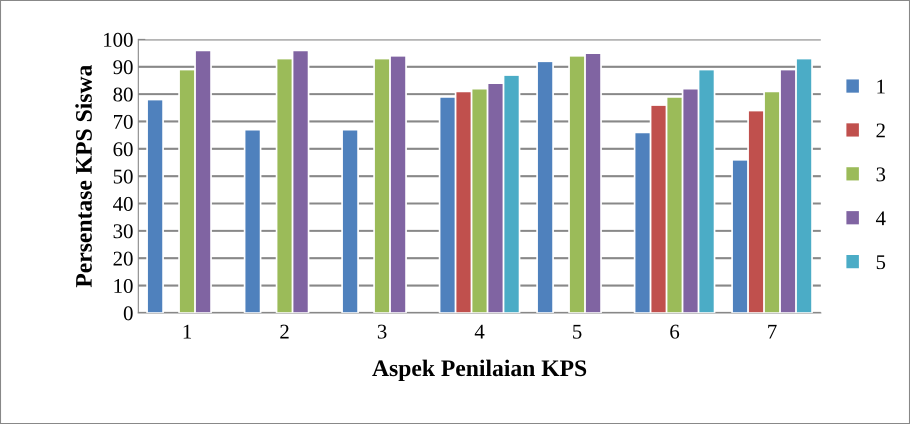 Image resolution: width=910 pixels, height=424 pixels. What do you see at coordinates (123, 231) in the screenshot?
I see `y-tick-label: 30` at bounding box center [123, 231].